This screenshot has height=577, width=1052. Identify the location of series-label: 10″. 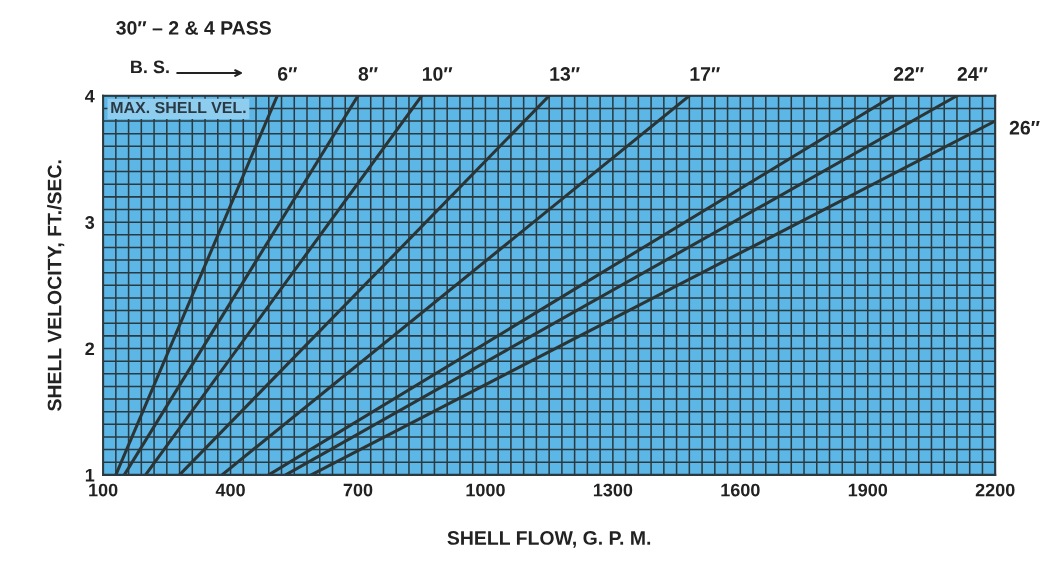
(437, 74).